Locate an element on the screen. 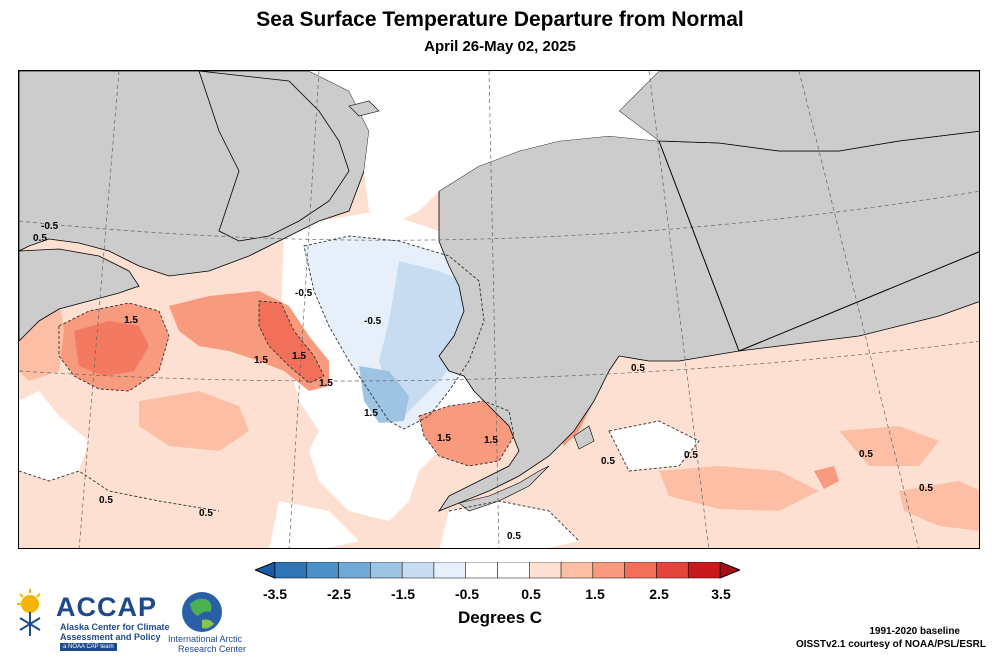  accap-tagline: a NOAA CAP team is located at coordinates (88, 647).